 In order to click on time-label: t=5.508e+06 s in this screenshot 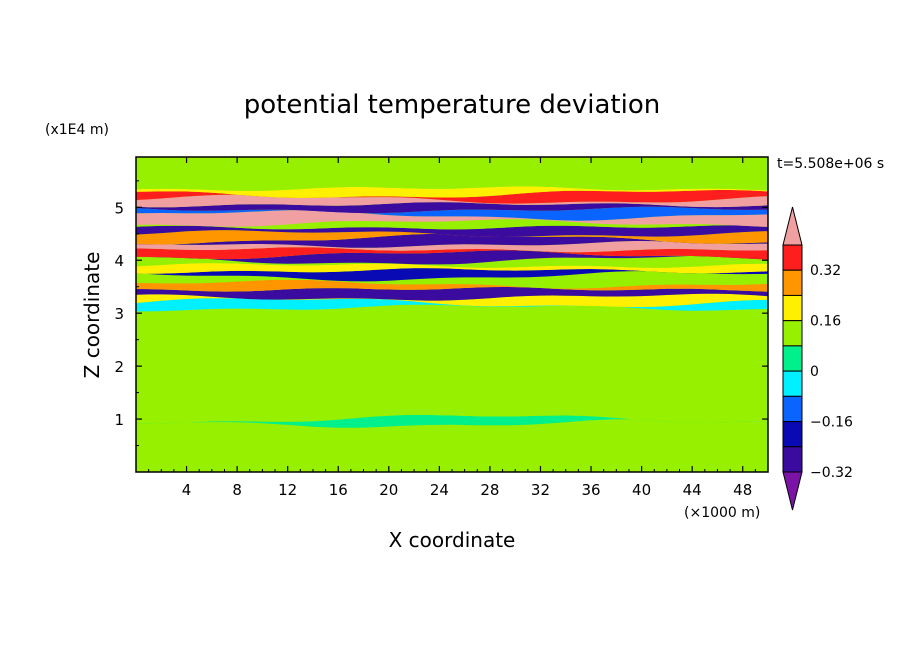, I will do `click(830, 164)`.